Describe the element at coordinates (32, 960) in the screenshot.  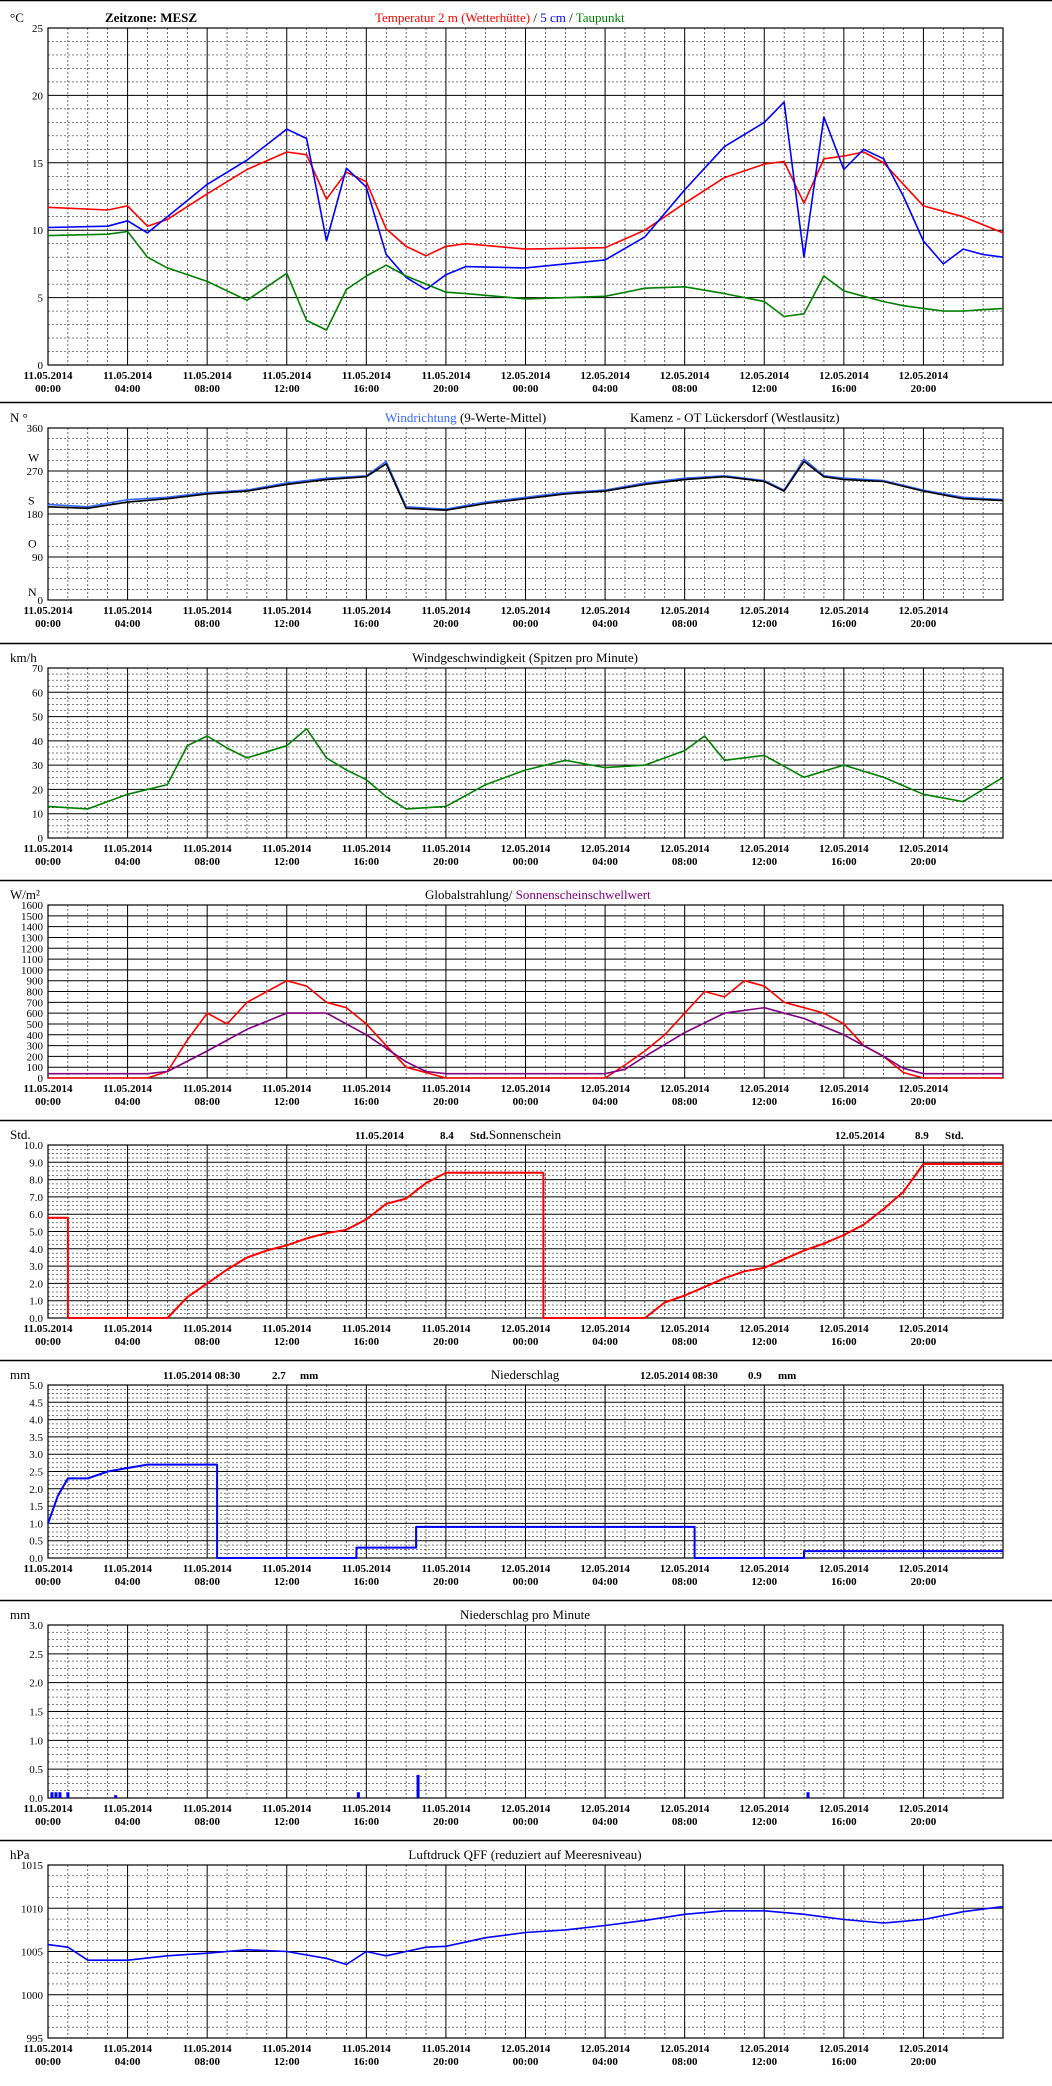
I see `y-tick-label: 1100` at that location.